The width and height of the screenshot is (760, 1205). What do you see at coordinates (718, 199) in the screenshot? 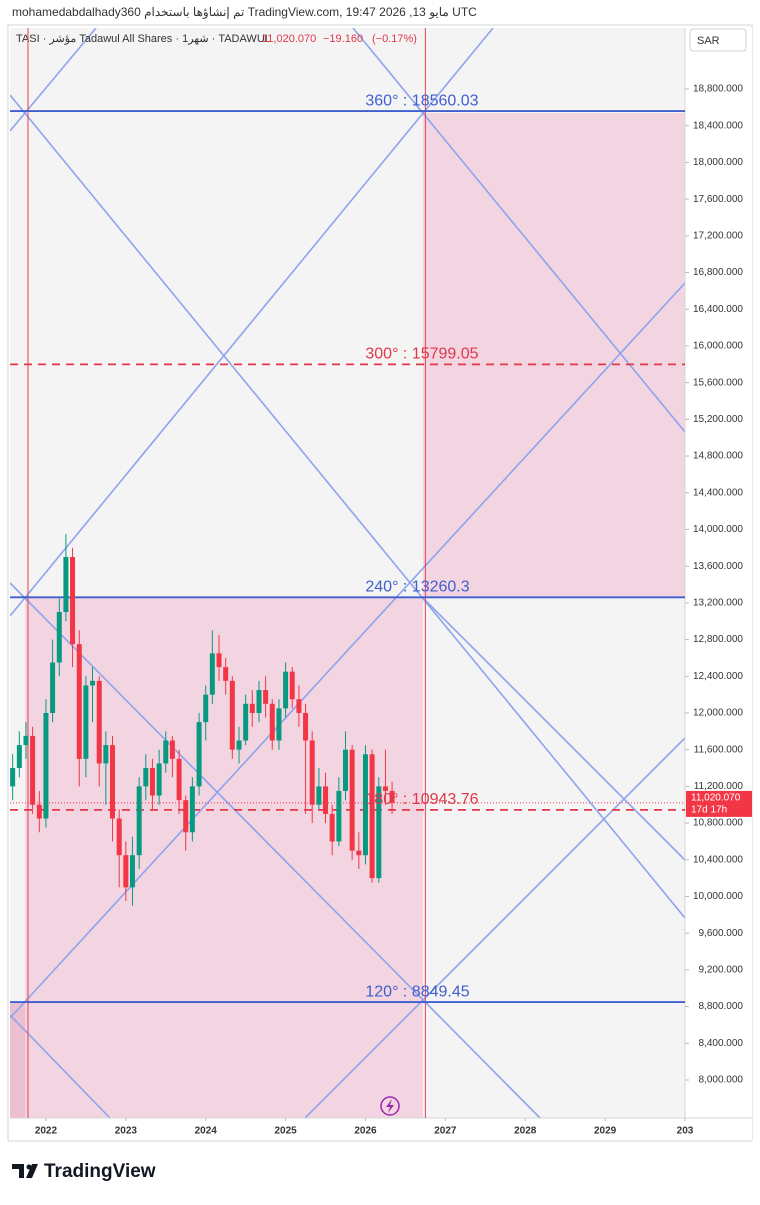
I see `y-tick-label: 17,600.000` at bounding box center [718, 199].